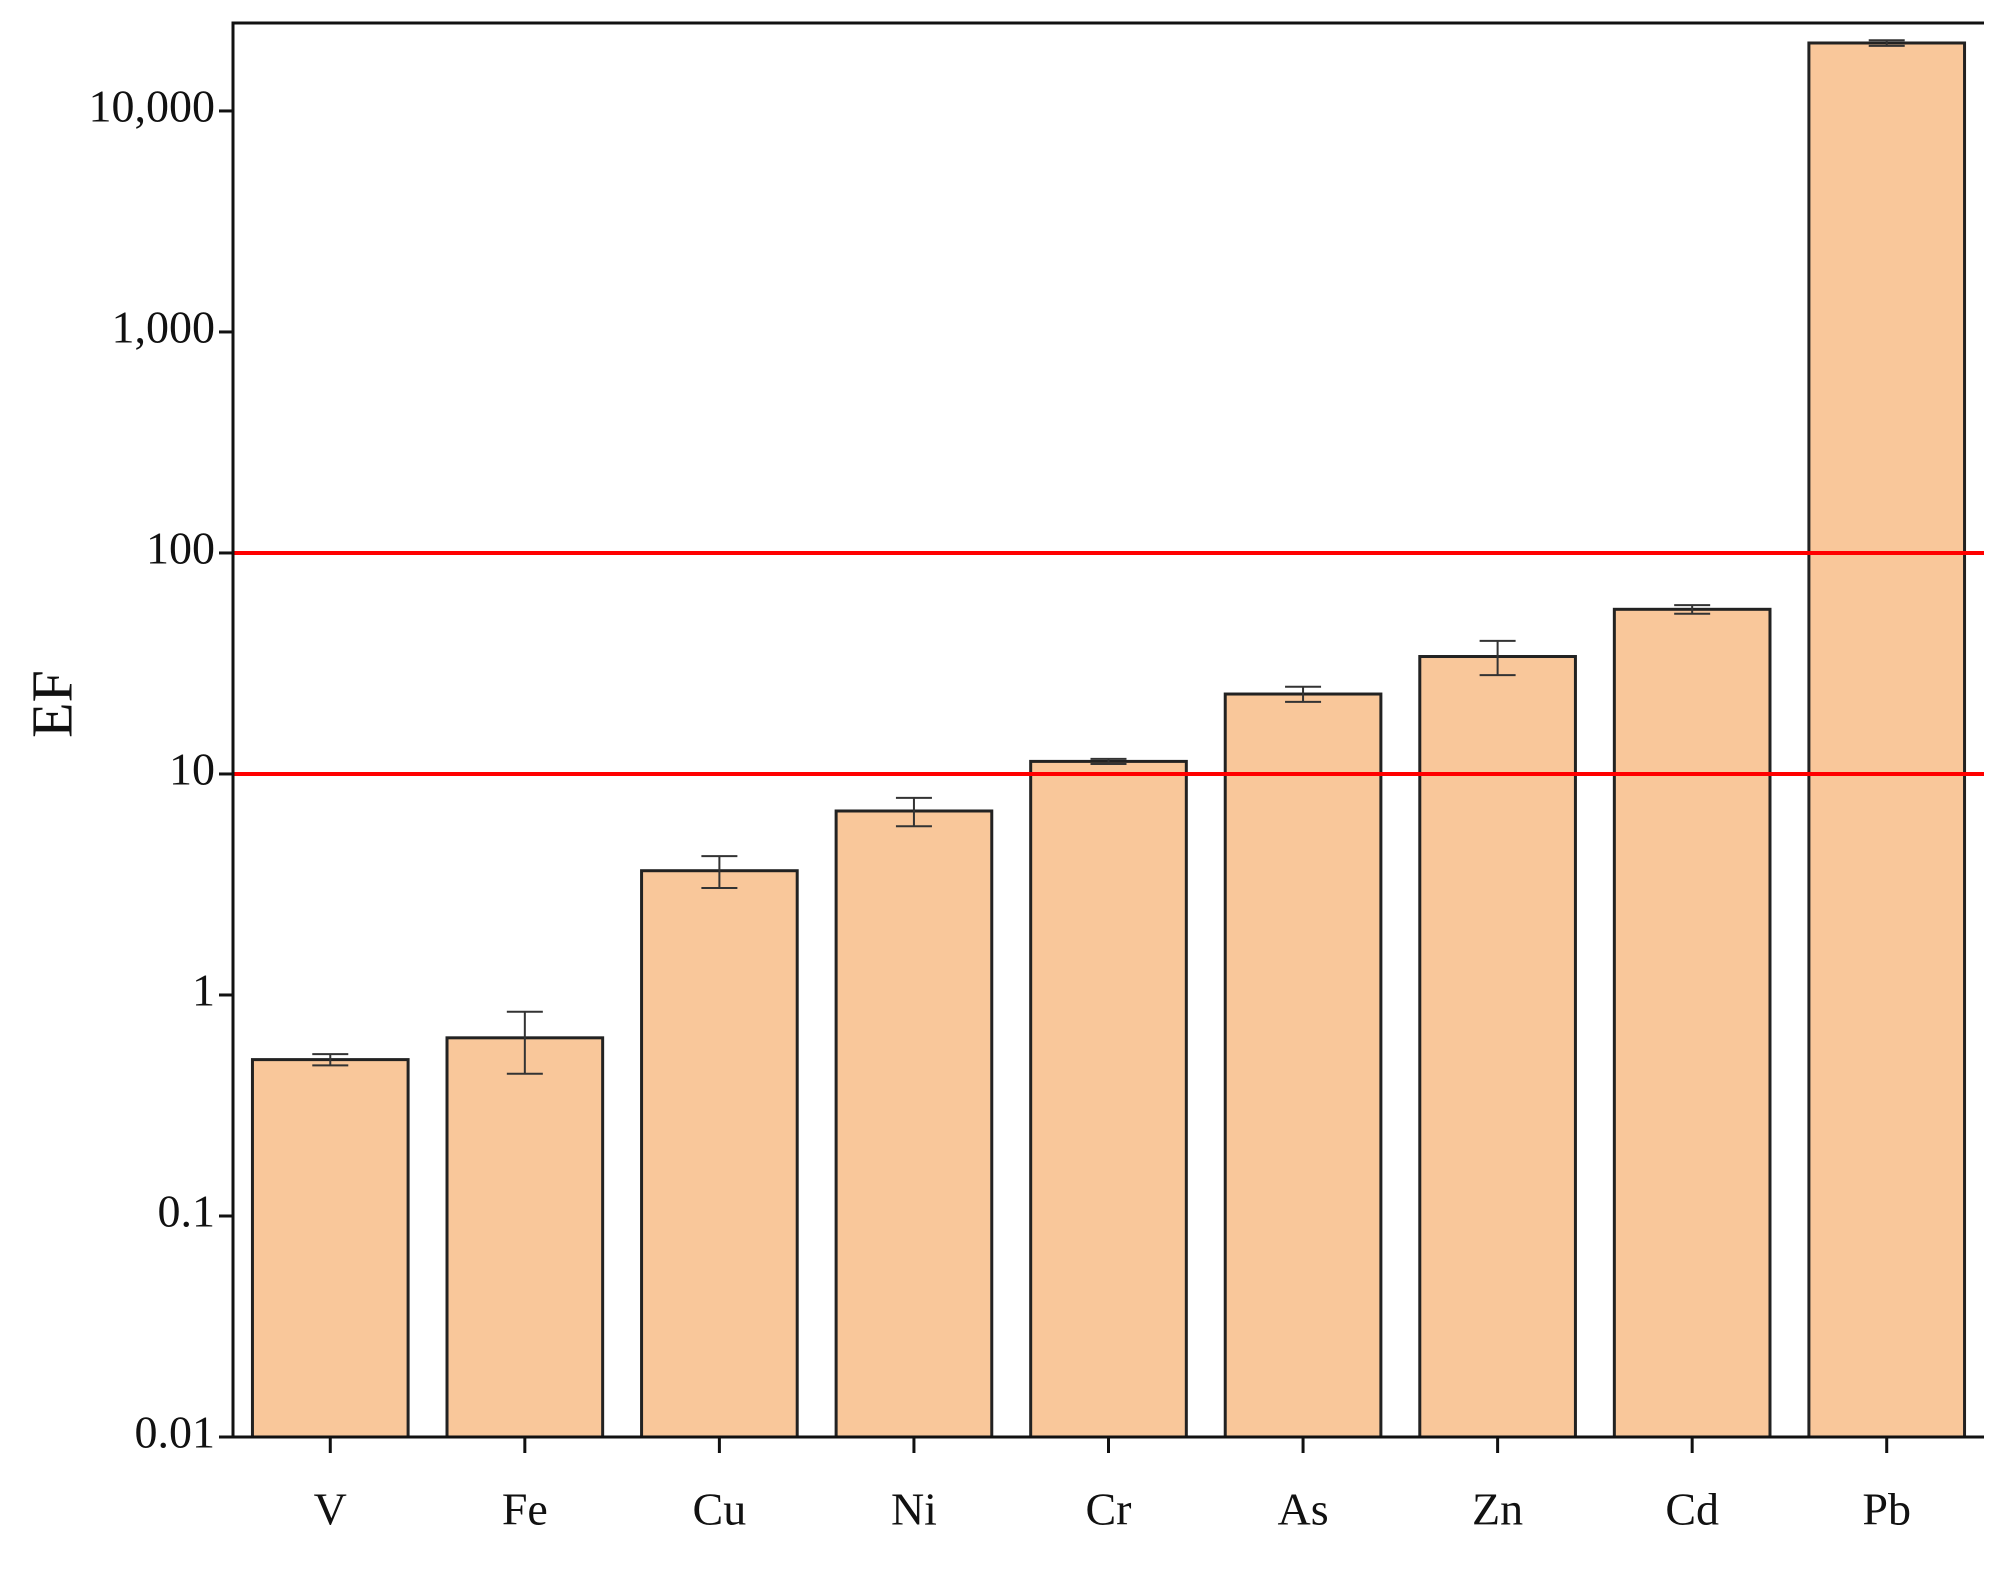  Describe the element at coordinates (1692, 1509) in the screenshot. I see `x-tick-label: Cd` at that location.